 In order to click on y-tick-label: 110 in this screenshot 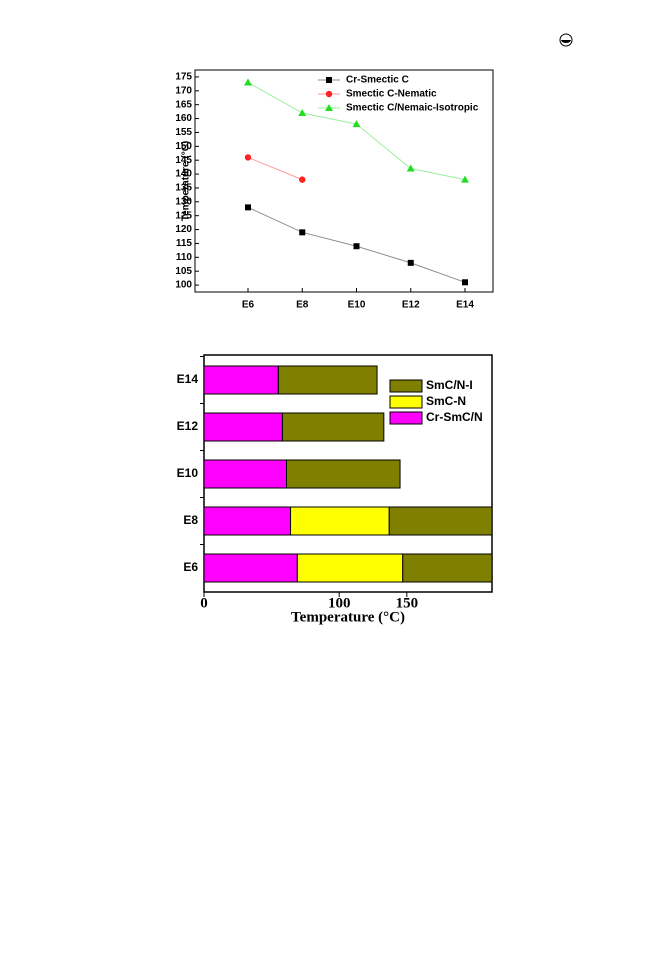, I will do `click(184, 257)`.